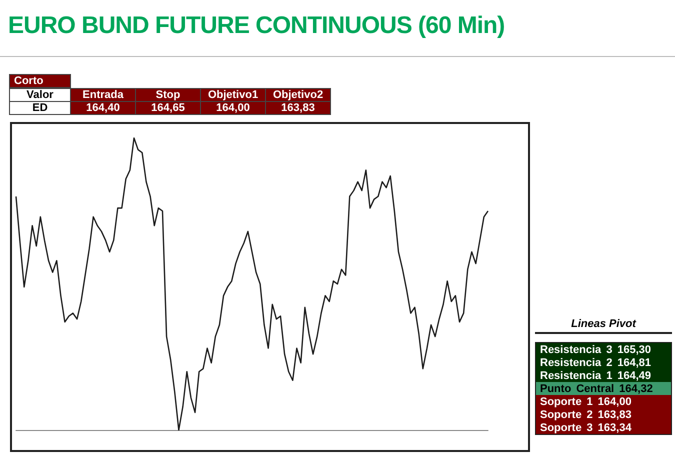  What do you see at coordinates (40, 81) in the screenshot?
I see `title-cell: Corto` at bounding box center [40, 81].